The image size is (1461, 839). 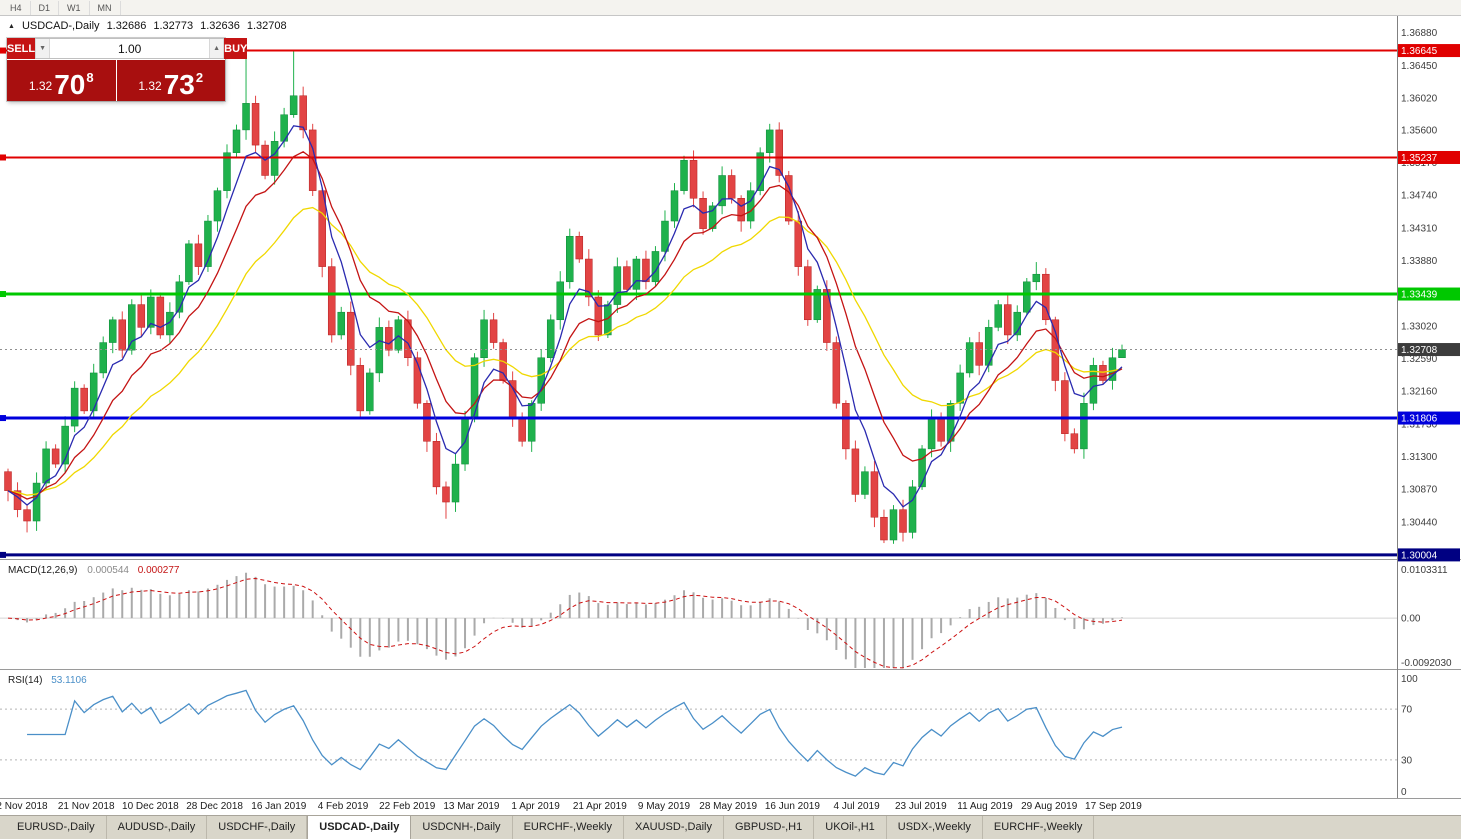 I want to click on svg-text: 1.30440, so click(x=1419, y=522).